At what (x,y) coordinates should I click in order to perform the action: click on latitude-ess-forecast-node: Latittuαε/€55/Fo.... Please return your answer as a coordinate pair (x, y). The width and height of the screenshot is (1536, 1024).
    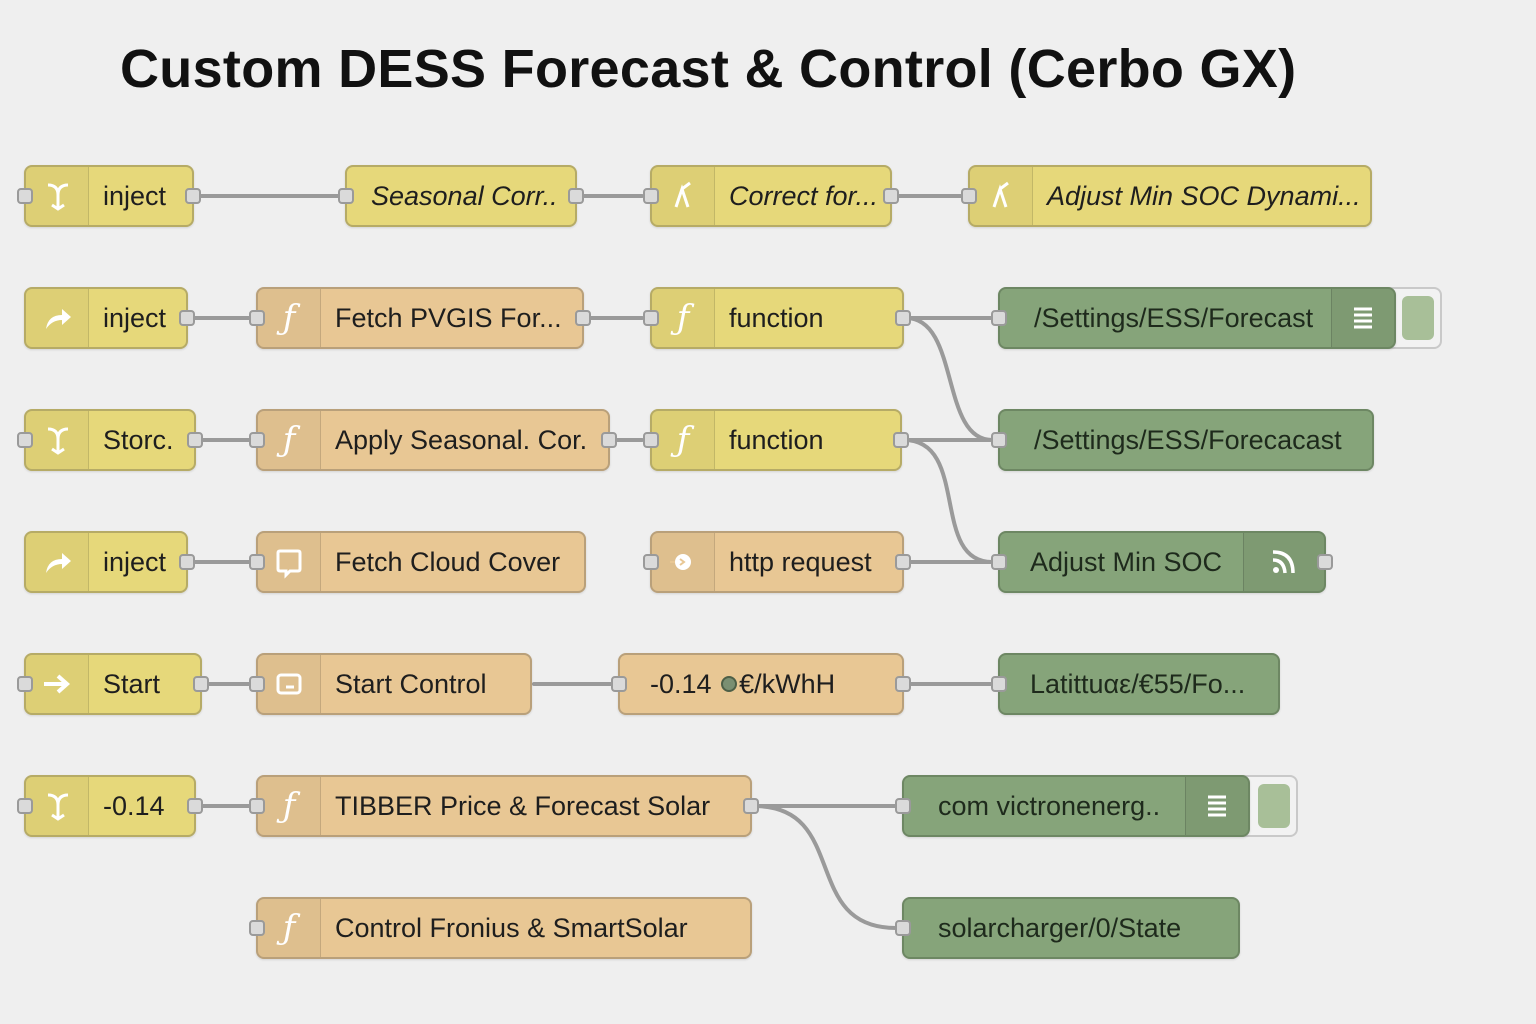
    Looking at the image, I should click on (1135, 684).